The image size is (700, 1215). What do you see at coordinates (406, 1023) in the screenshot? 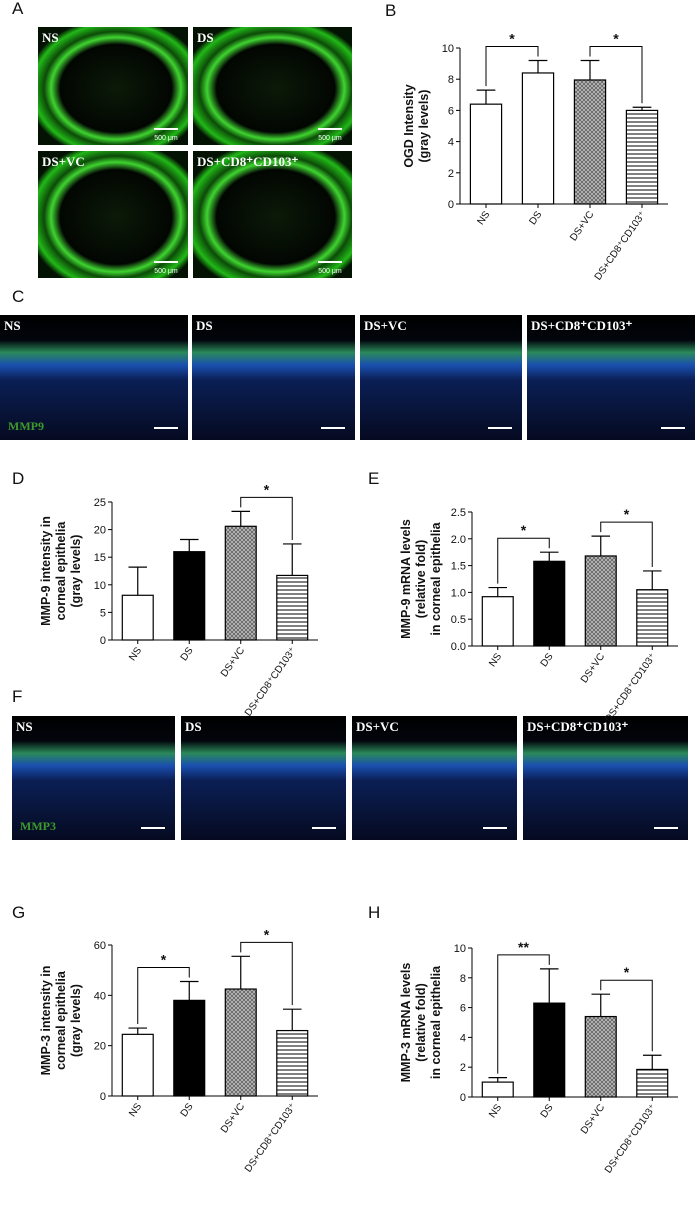
I see `y-axis-label: MMP-3 mRNA levels` at bounding box center [406, 1023].